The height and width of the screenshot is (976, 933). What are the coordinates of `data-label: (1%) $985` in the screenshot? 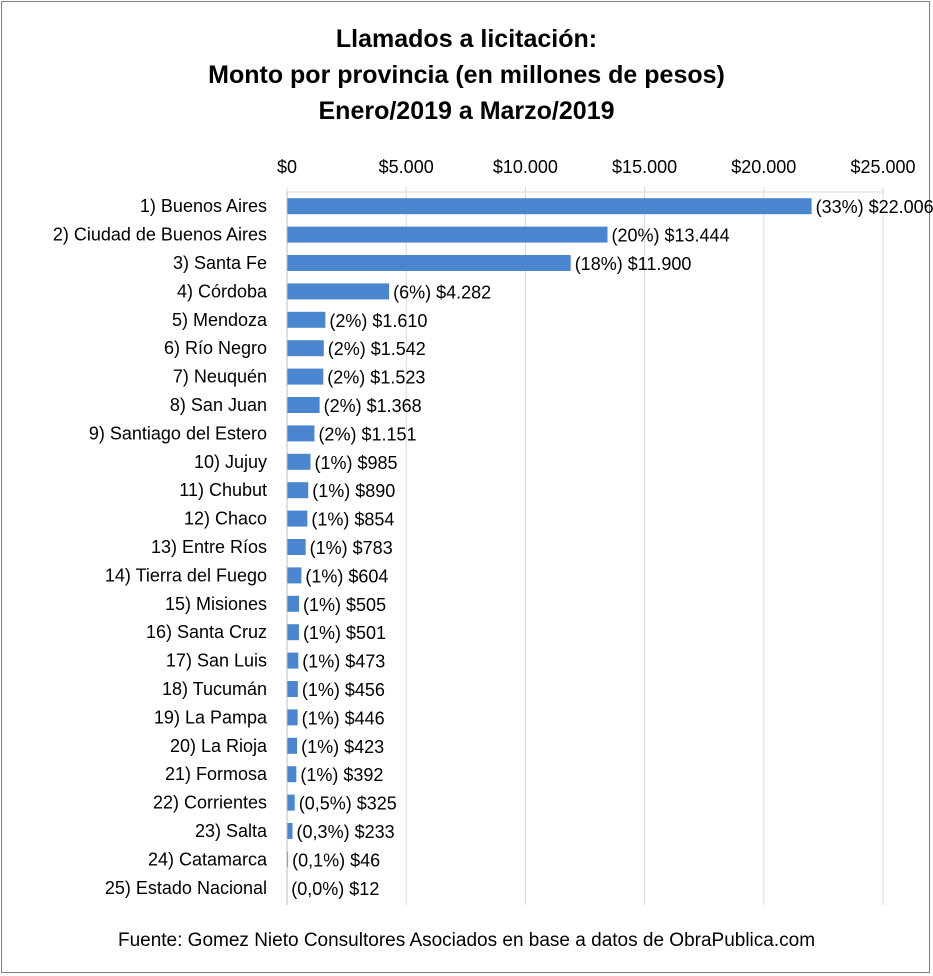 It's located at (355, 463).